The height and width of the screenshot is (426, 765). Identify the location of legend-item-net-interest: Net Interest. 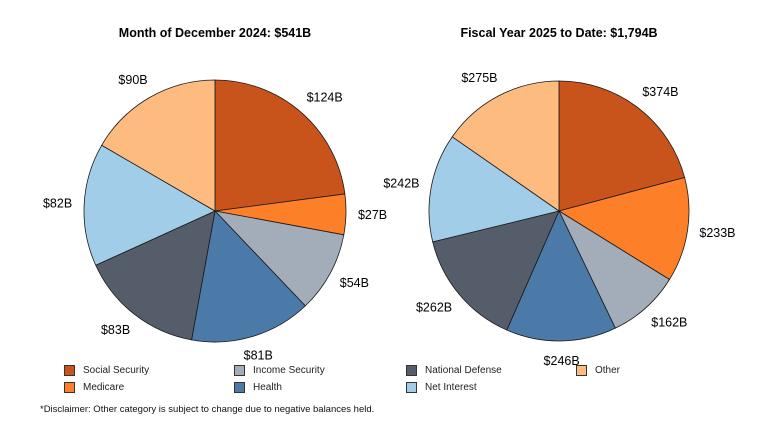
(441, 387).